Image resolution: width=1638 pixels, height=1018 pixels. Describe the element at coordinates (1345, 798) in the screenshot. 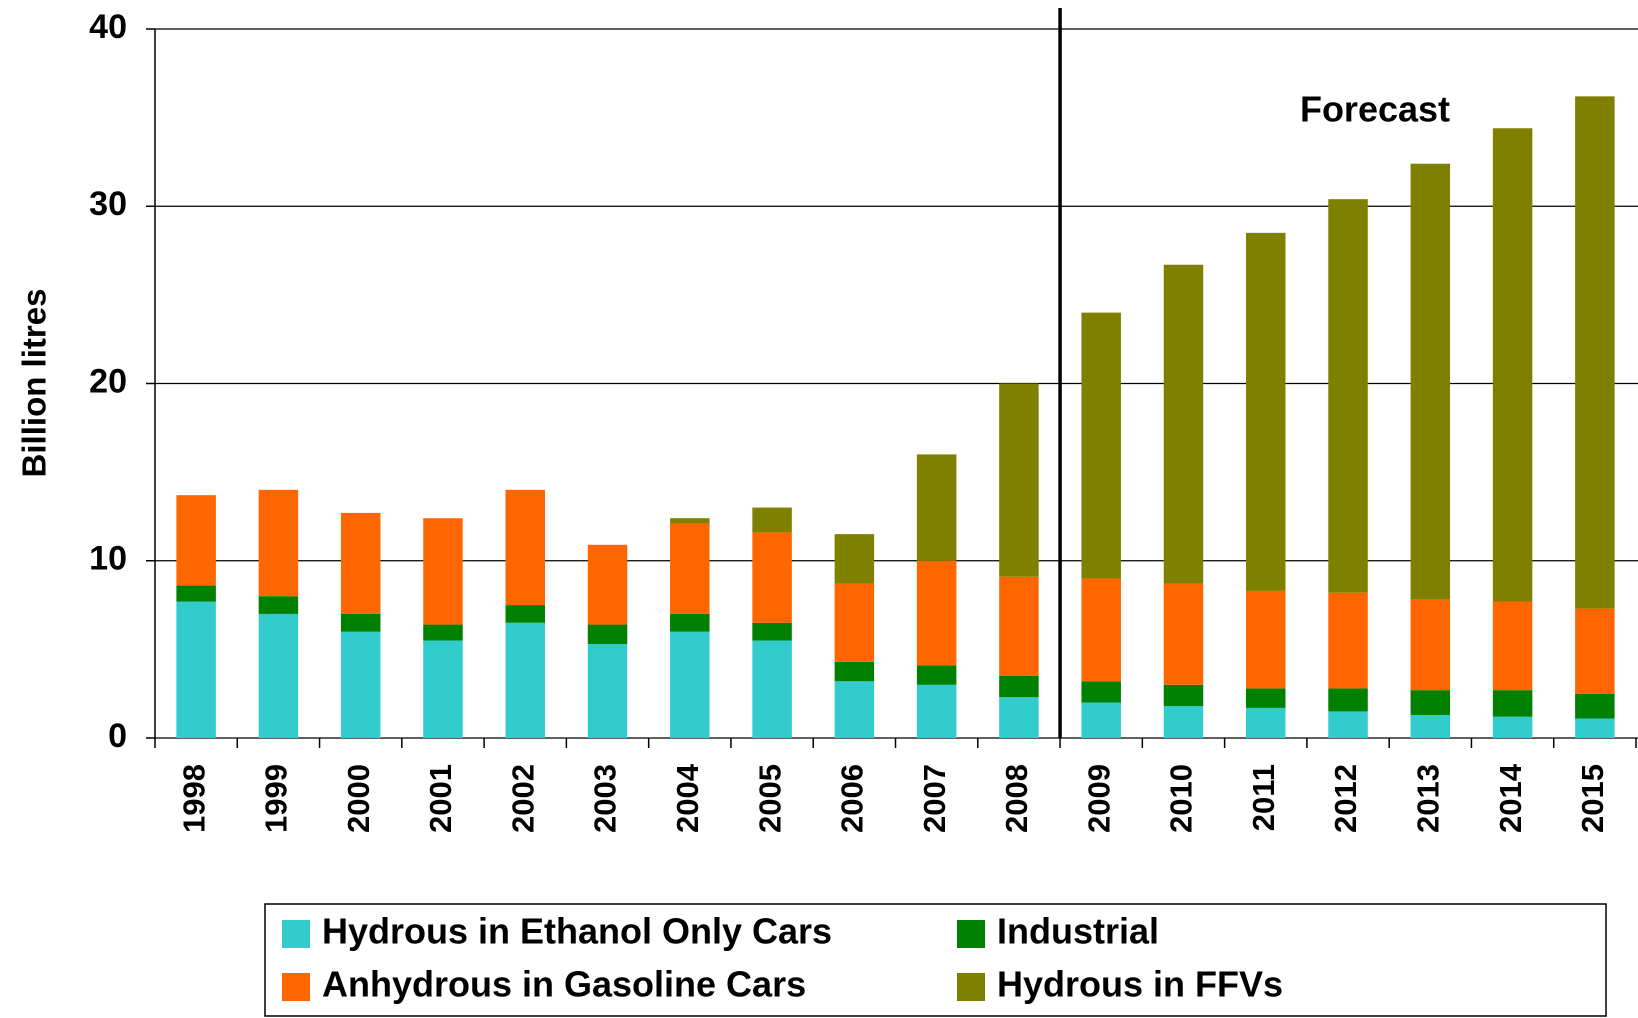

I see `x-tick-label: 2012` at that location.